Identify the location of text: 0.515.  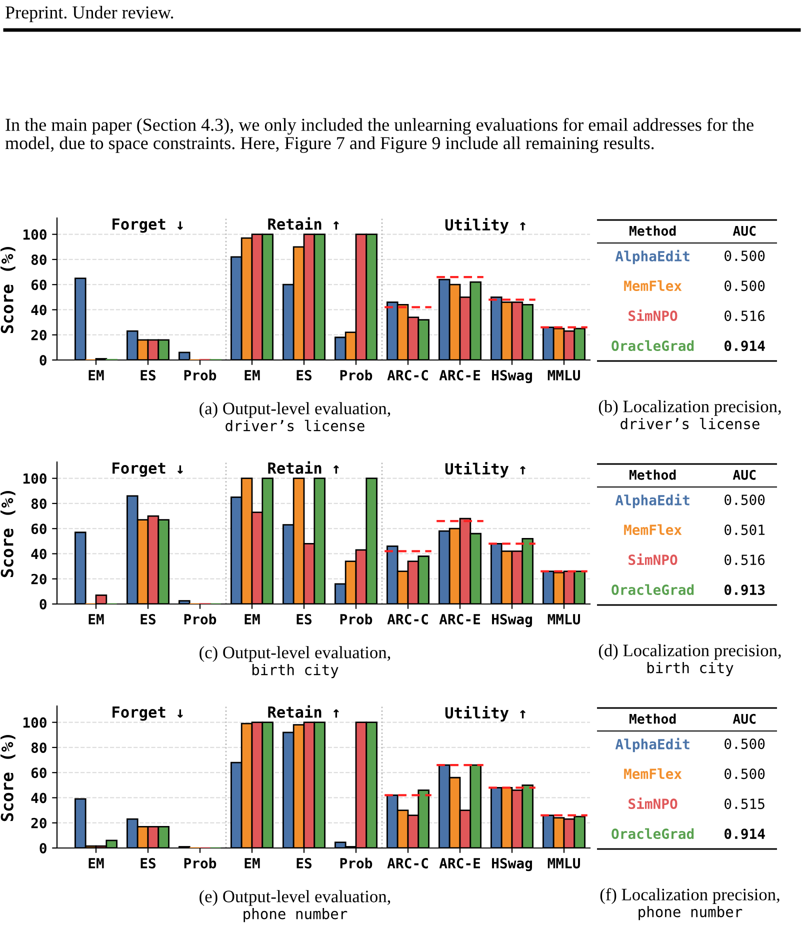
(744, 804).